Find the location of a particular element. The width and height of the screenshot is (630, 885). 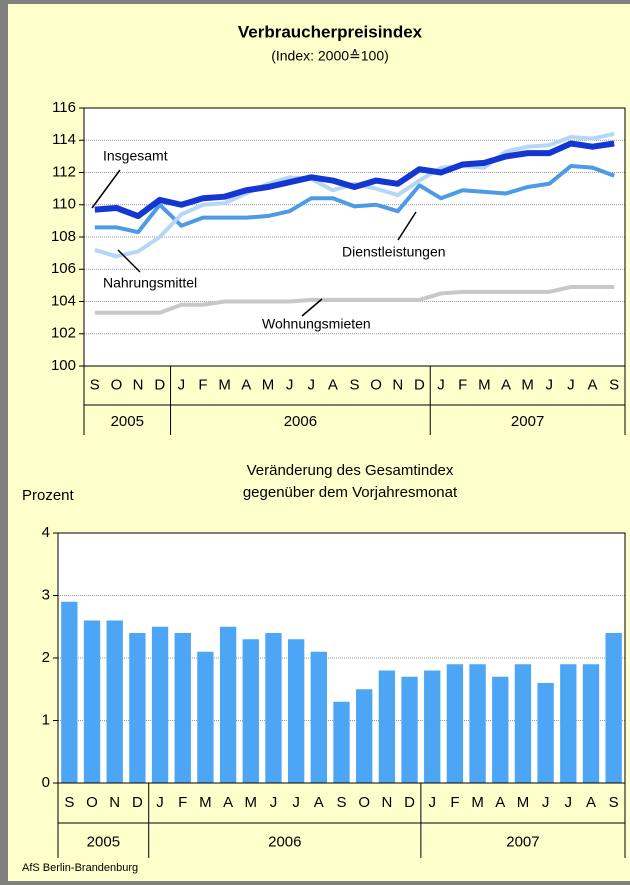

chart-subtitle: (Index: 2000≙100) is located at coordinates (330, 56).